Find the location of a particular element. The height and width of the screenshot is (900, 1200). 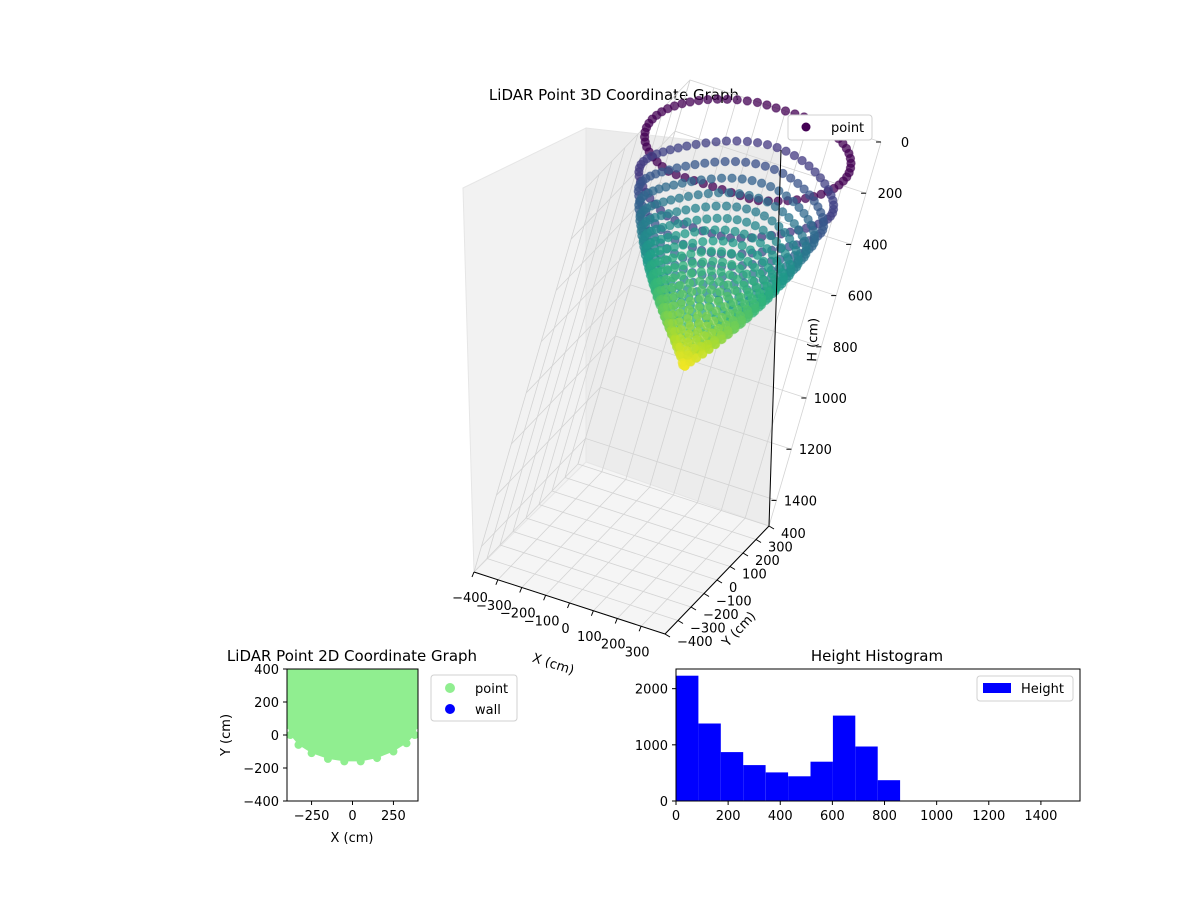

y-tick-label-histogram: 1000 is located at coordinates (651, 746).